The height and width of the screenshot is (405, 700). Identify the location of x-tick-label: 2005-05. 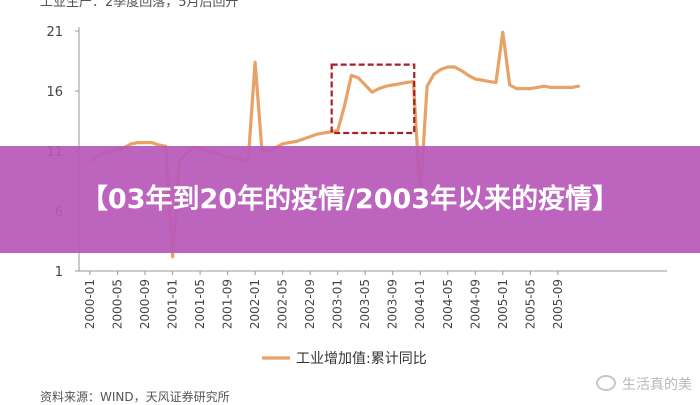
(530, 304).